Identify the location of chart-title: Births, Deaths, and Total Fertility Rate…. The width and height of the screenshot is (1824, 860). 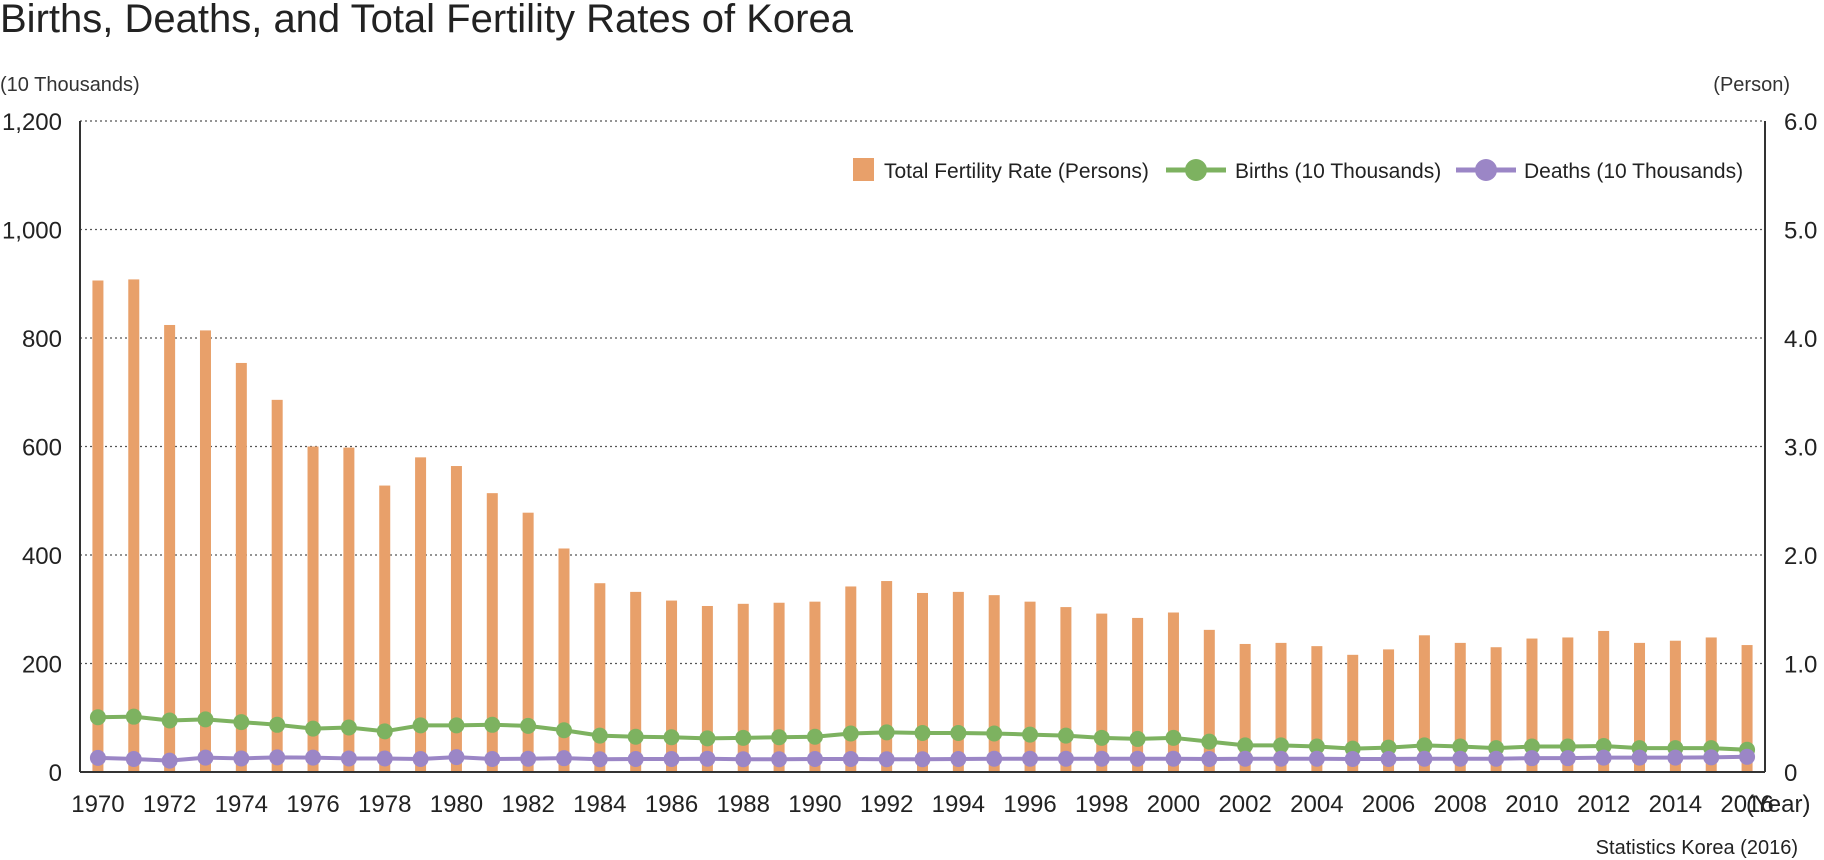
(427, 20).